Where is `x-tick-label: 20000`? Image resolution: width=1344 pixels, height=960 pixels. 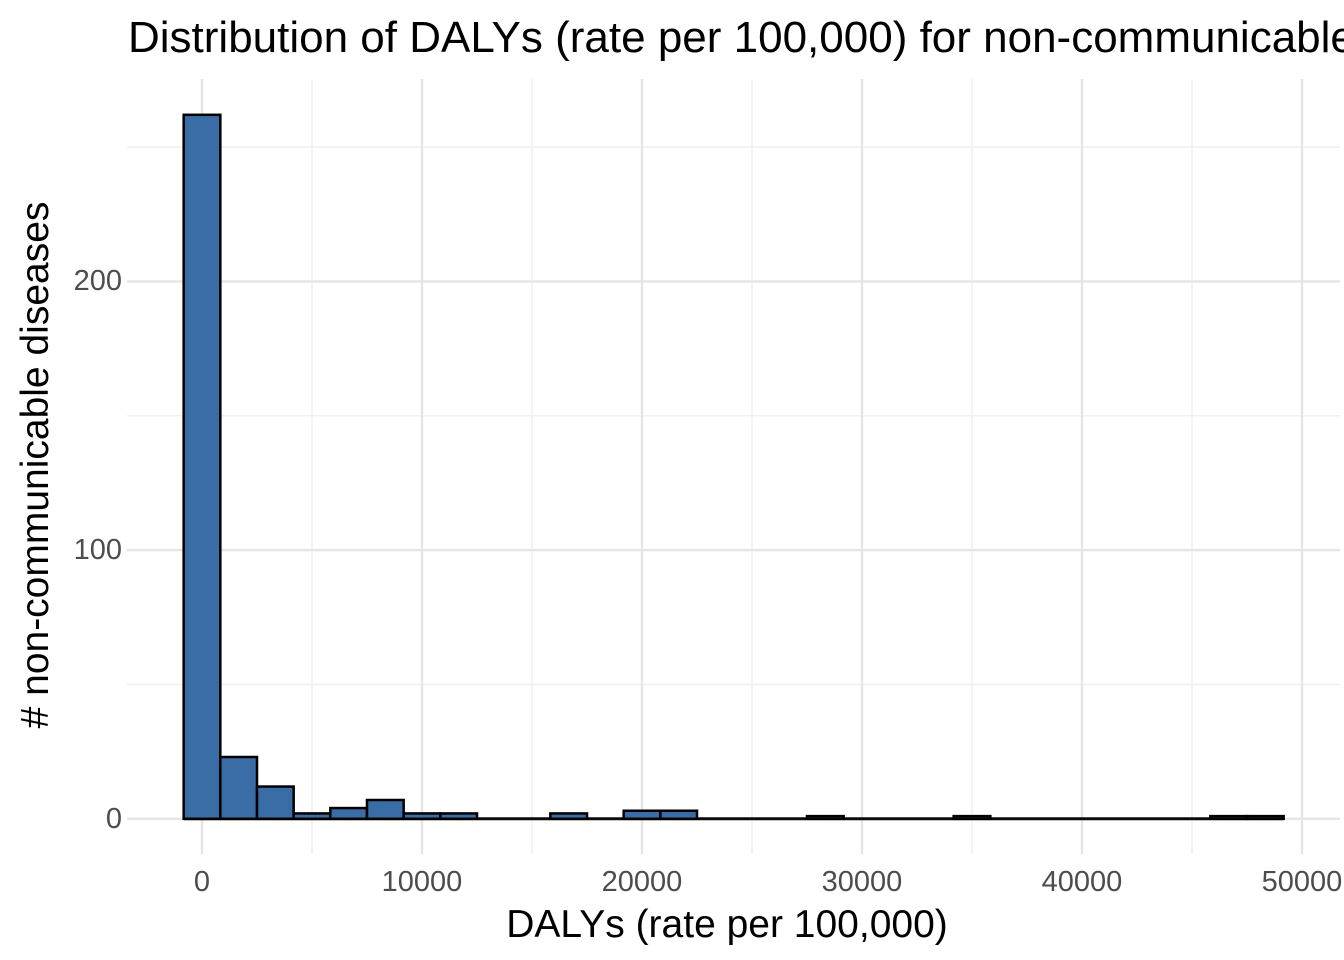 x-tick-label: 20000 is located at coordinates (642, 882).